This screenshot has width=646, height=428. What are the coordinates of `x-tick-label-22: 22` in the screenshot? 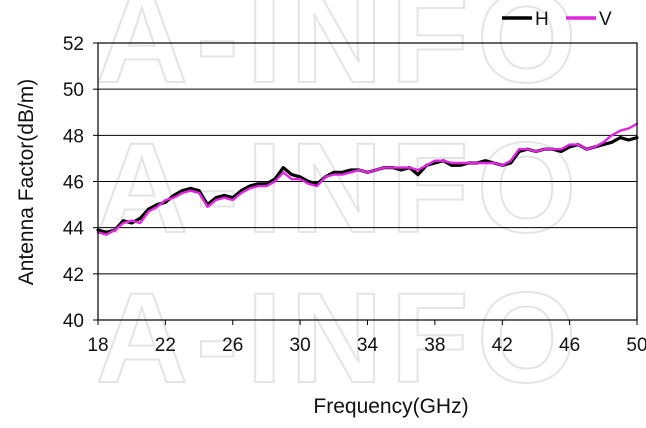 It's located at (165, 345).